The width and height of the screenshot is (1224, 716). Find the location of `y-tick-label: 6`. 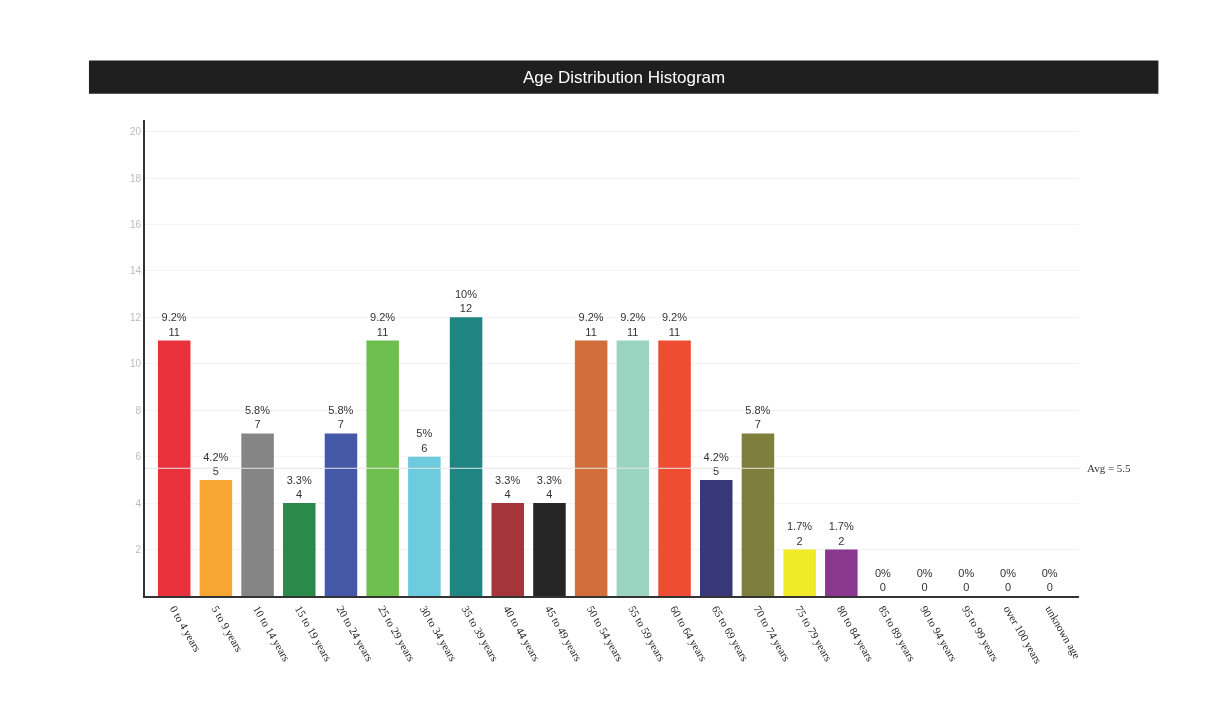

y-tick-label: 6 is located at coordinates (138, 457).